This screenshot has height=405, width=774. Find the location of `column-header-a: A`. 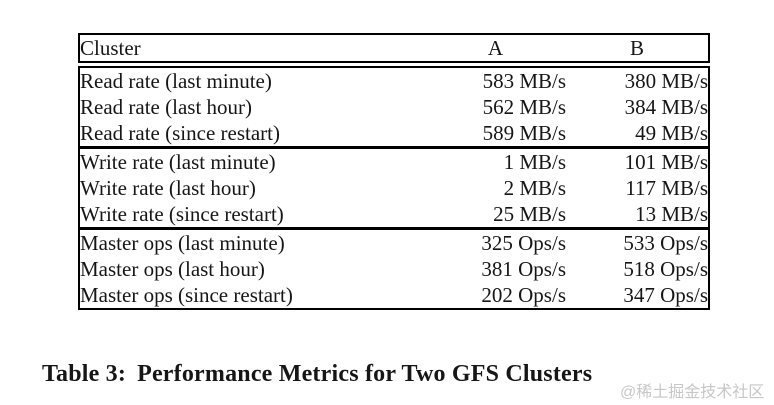

column-header-a: A is located at coordinates (495, 47).